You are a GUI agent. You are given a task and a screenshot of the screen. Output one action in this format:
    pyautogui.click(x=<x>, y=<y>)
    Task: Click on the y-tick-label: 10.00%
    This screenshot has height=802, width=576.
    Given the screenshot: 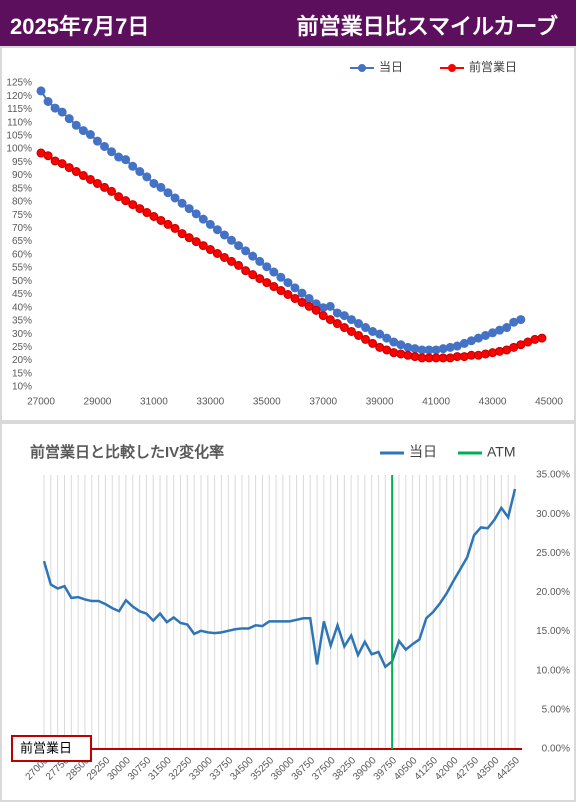 What is the action you would take?
    pyautogui.click(x=553, y=670)
    